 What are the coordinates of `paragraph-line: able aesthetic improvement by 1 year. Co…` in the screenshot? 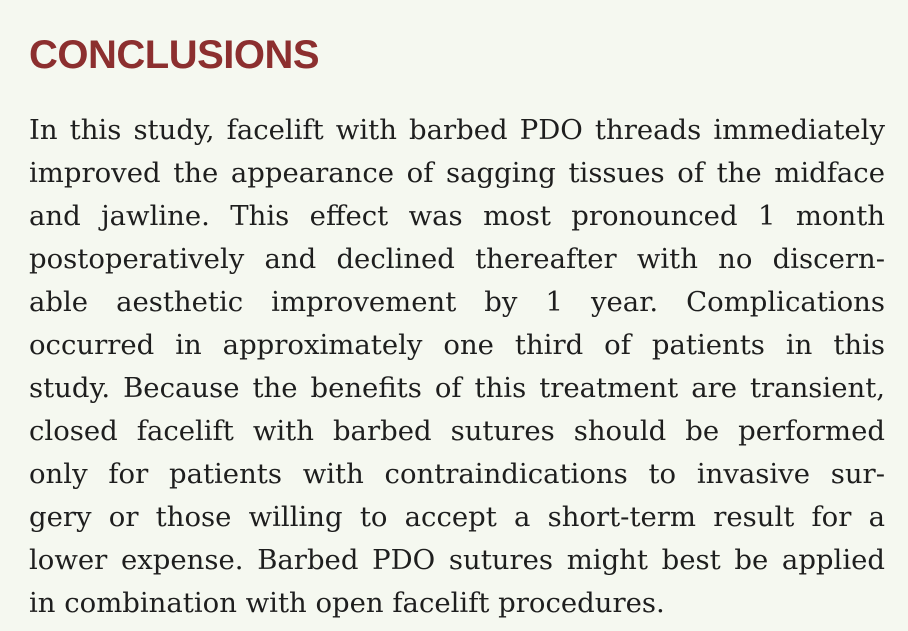 It's located at (457, 302).